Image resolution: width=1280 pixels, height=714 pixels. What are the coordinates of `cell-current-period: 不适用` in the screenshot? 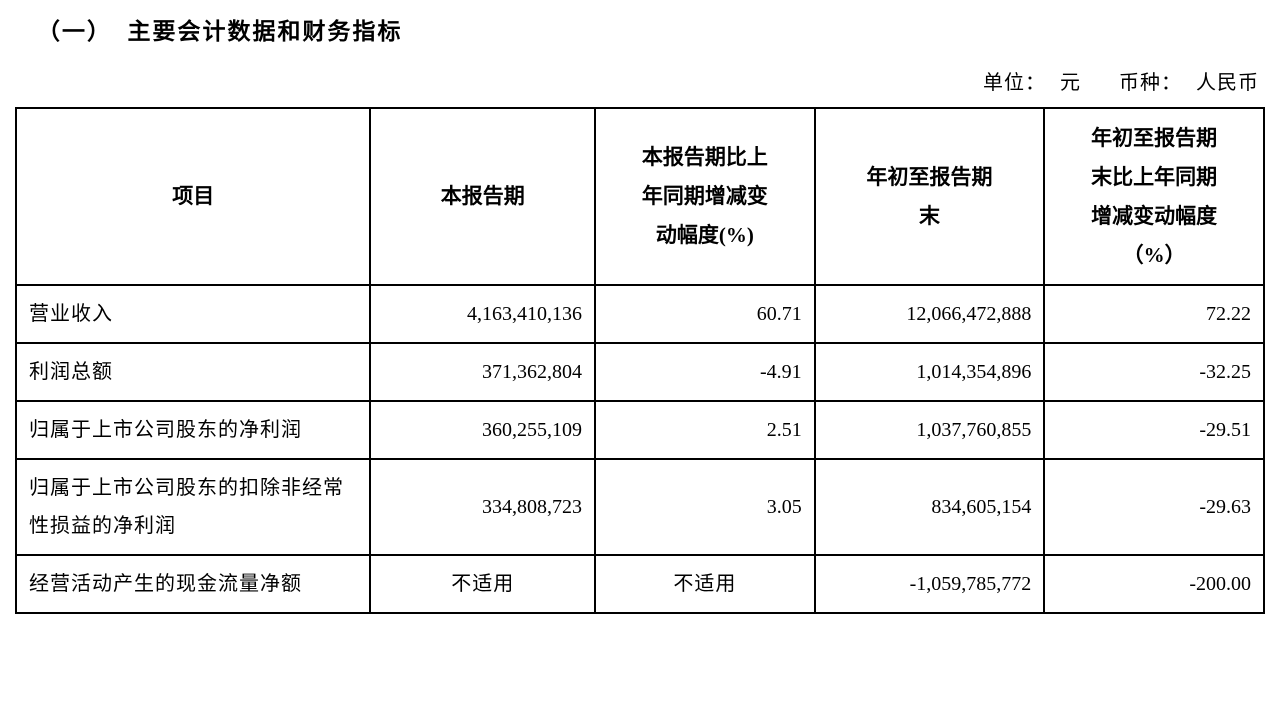 It's located at (483, 584).